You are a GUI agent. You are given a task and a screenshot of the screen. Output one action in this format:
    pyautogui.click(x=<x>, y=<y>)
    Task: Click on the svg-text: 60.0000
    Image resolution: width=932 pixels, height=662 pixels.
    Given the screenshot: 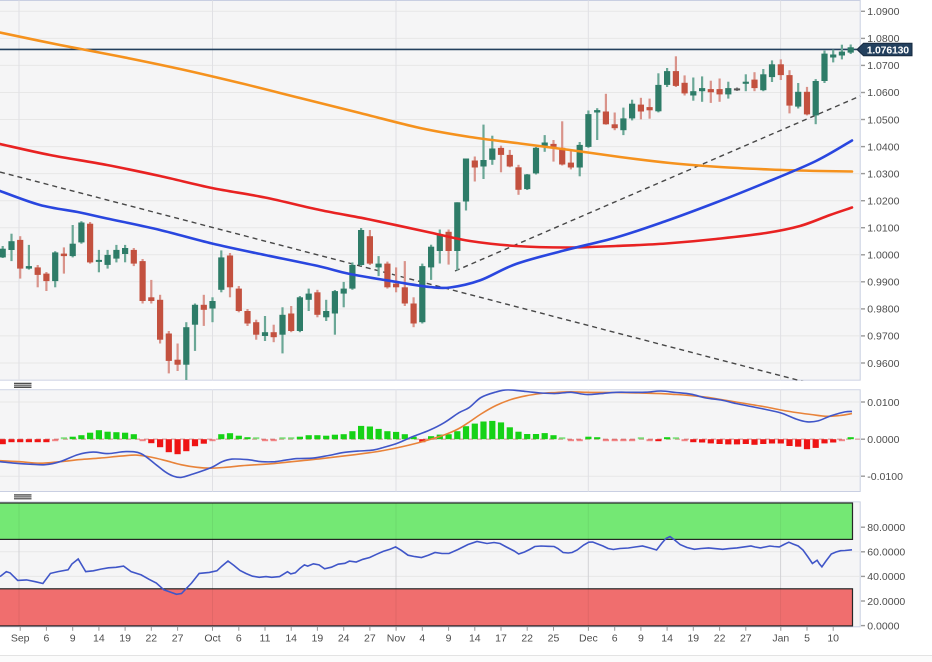 What is the action you would take?
    pyautogui.click(x=886, y=553)
    